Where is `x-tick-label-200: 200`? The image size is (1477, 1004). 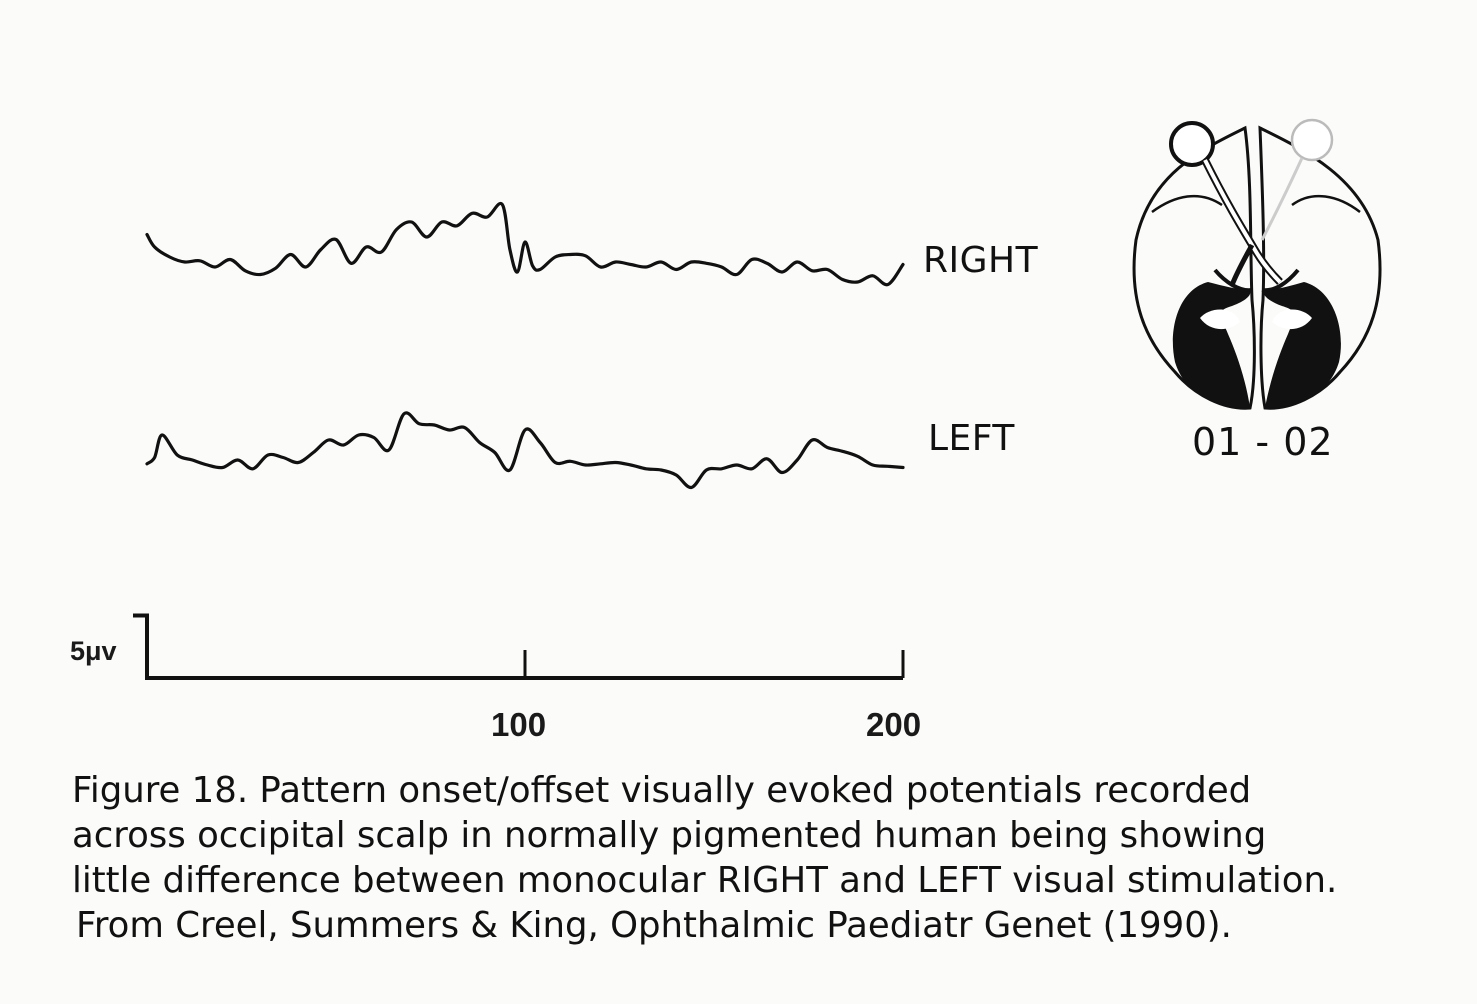
x-tick-label-200: 200 is located at coordinates (894, 724).